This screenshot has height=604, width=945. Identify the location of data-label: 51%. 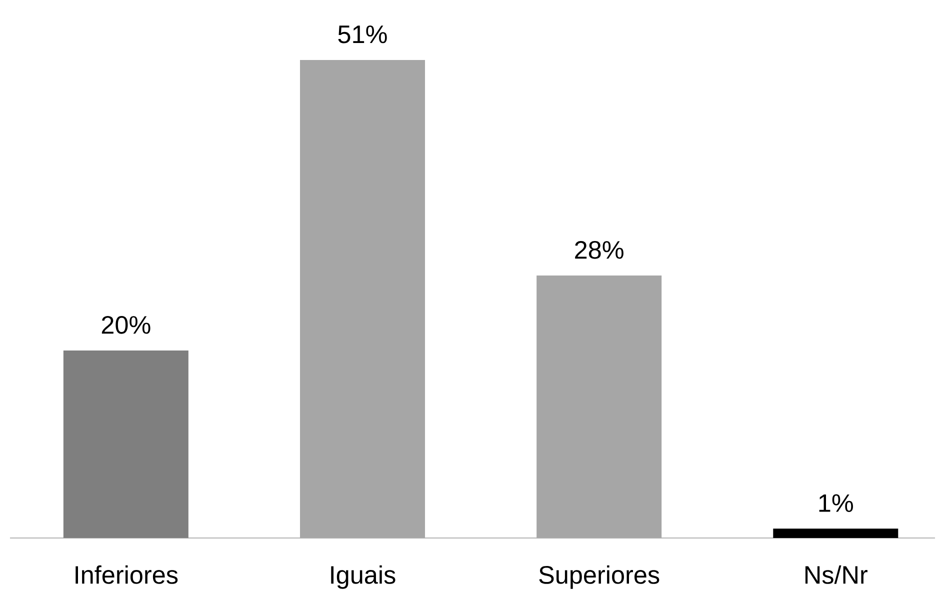
(362, 35).